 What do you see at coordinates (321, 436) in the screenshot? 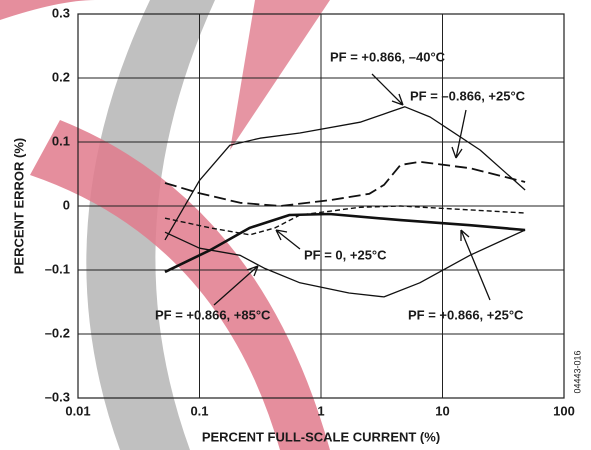
I see `x-axis-title: PERCENT FULL-SCALE CURRENT (%)` at bounding box center [321, 436].